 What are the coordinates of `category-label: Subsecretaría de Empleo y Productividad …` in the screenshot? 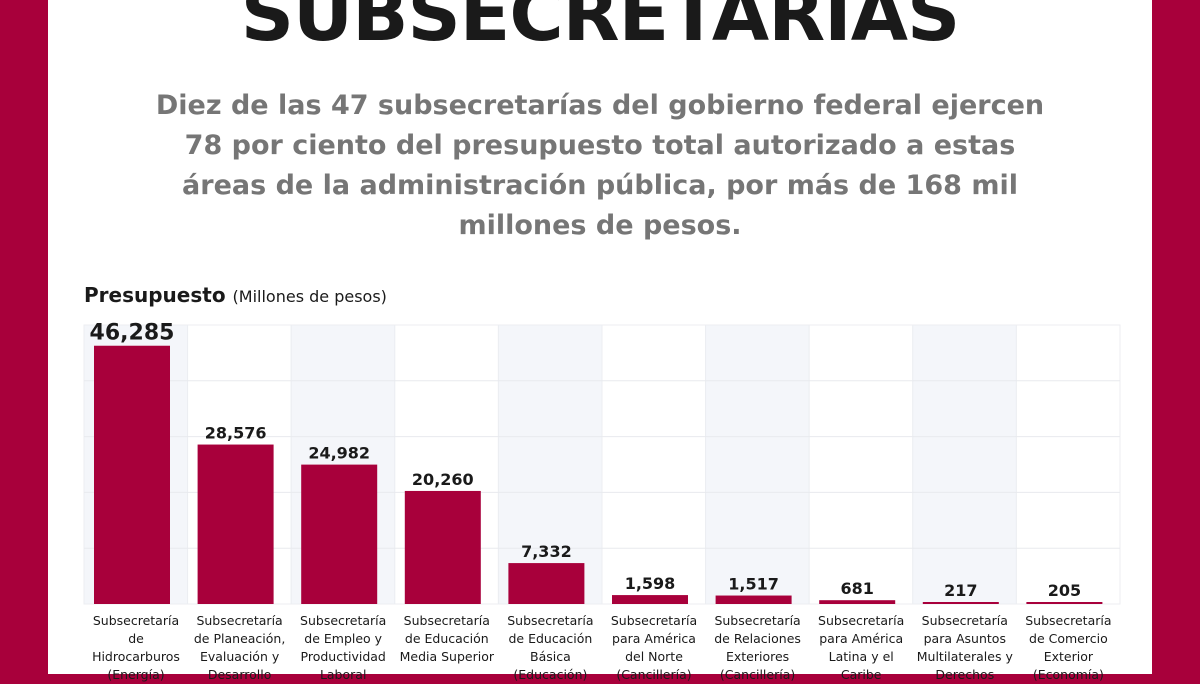 It's located at (343, 647).